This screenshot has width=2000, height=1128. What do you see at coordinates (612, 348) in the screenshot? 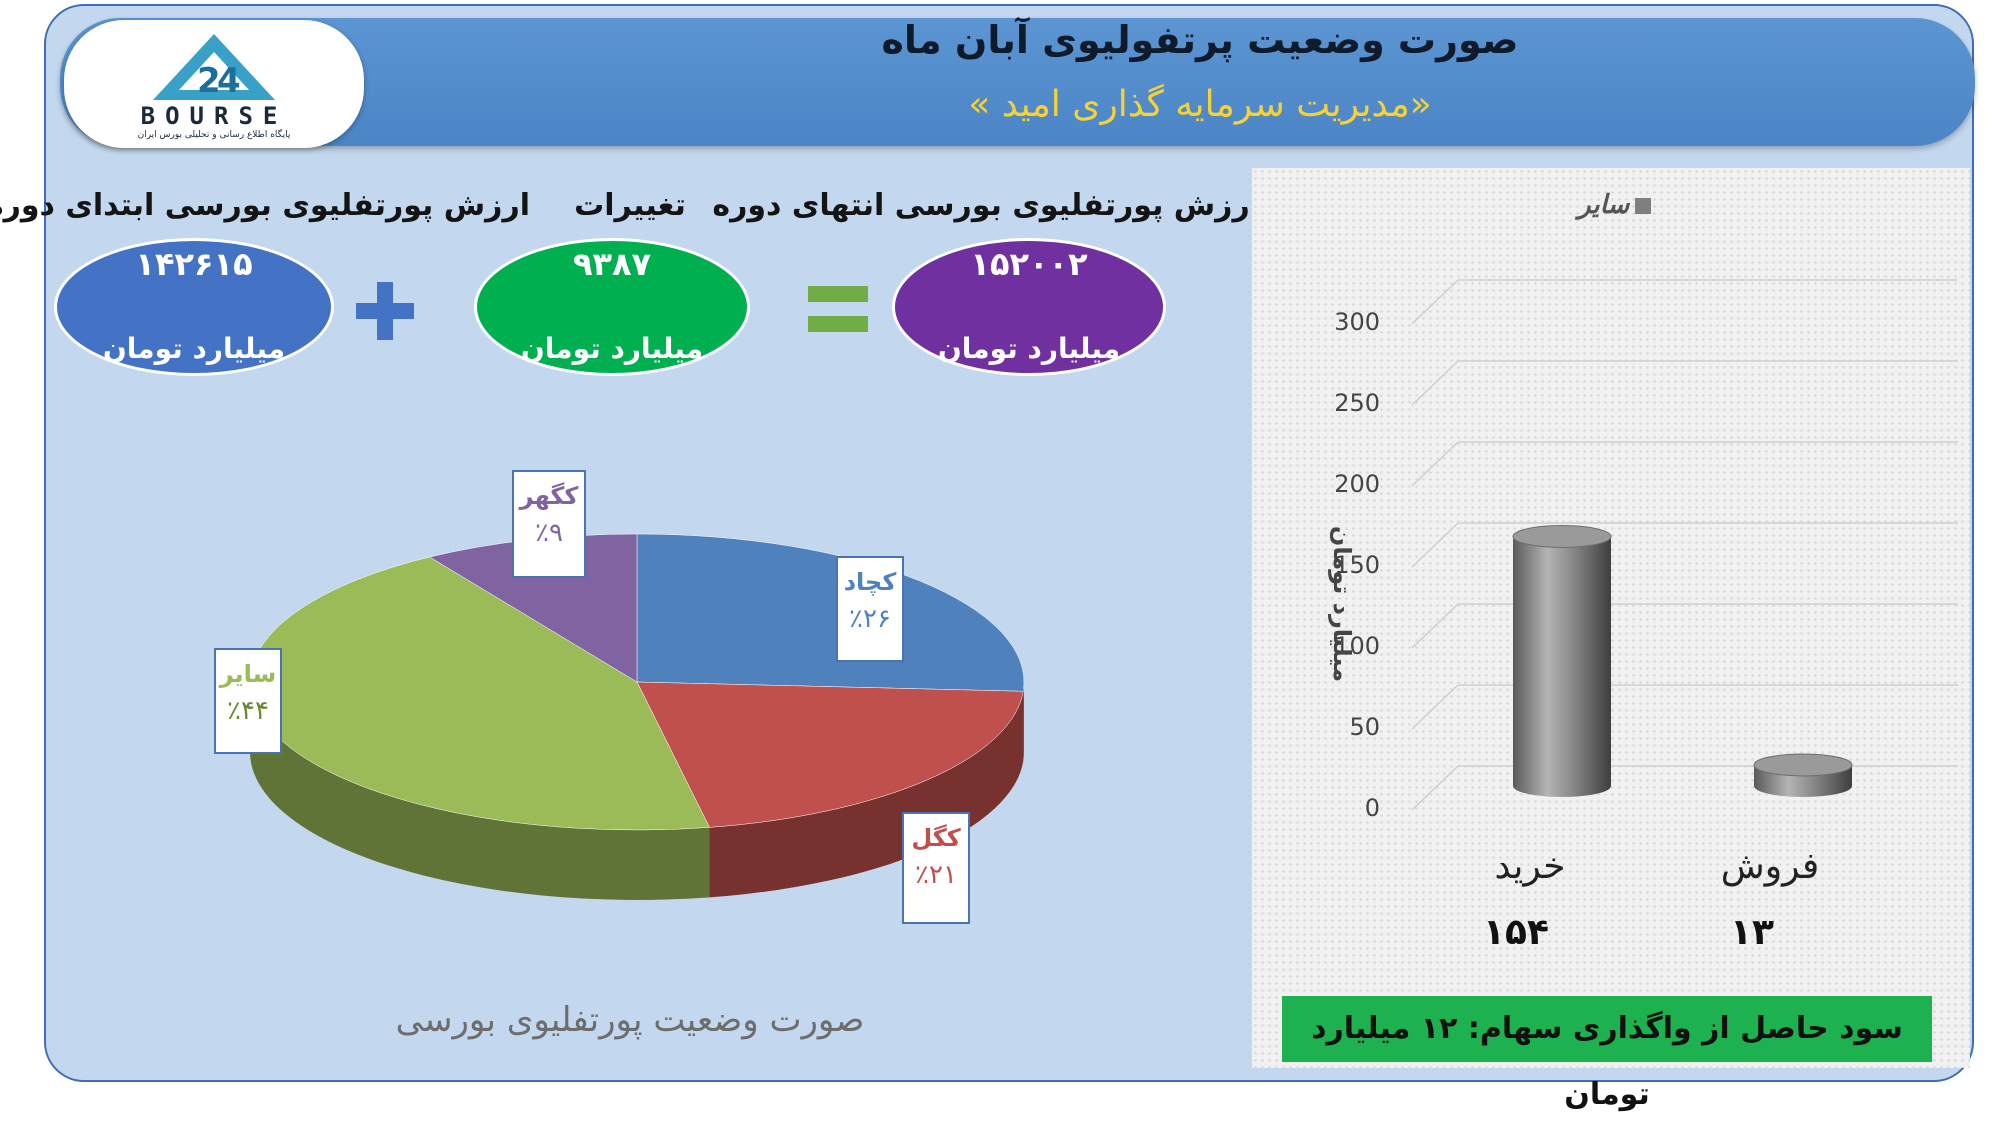
I see `change-value-unit: میلیارد تومان` at bounding box center [612, 348].